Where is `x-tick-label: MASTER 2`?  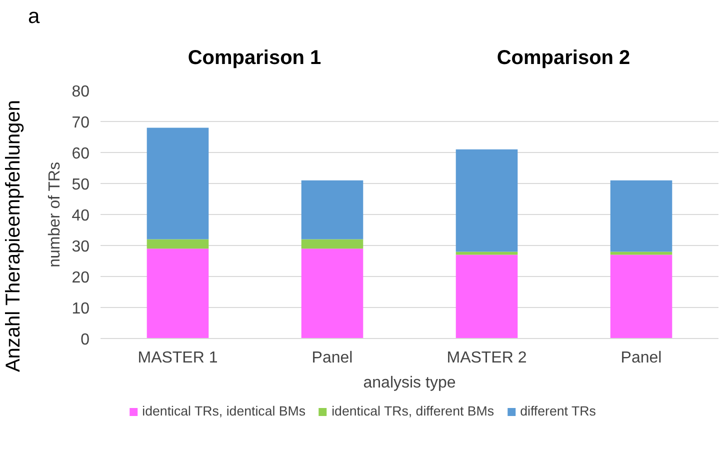
x-tick-label: MASTER 2 is located at coordinates (486, 358).